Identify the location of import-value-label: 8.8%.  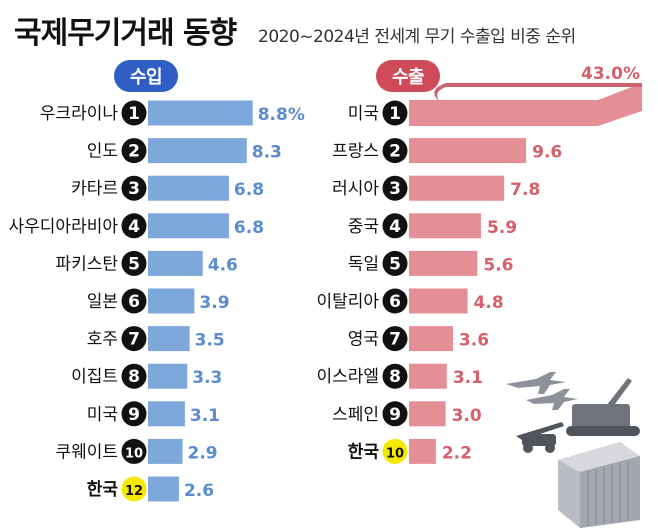
(281, 115).